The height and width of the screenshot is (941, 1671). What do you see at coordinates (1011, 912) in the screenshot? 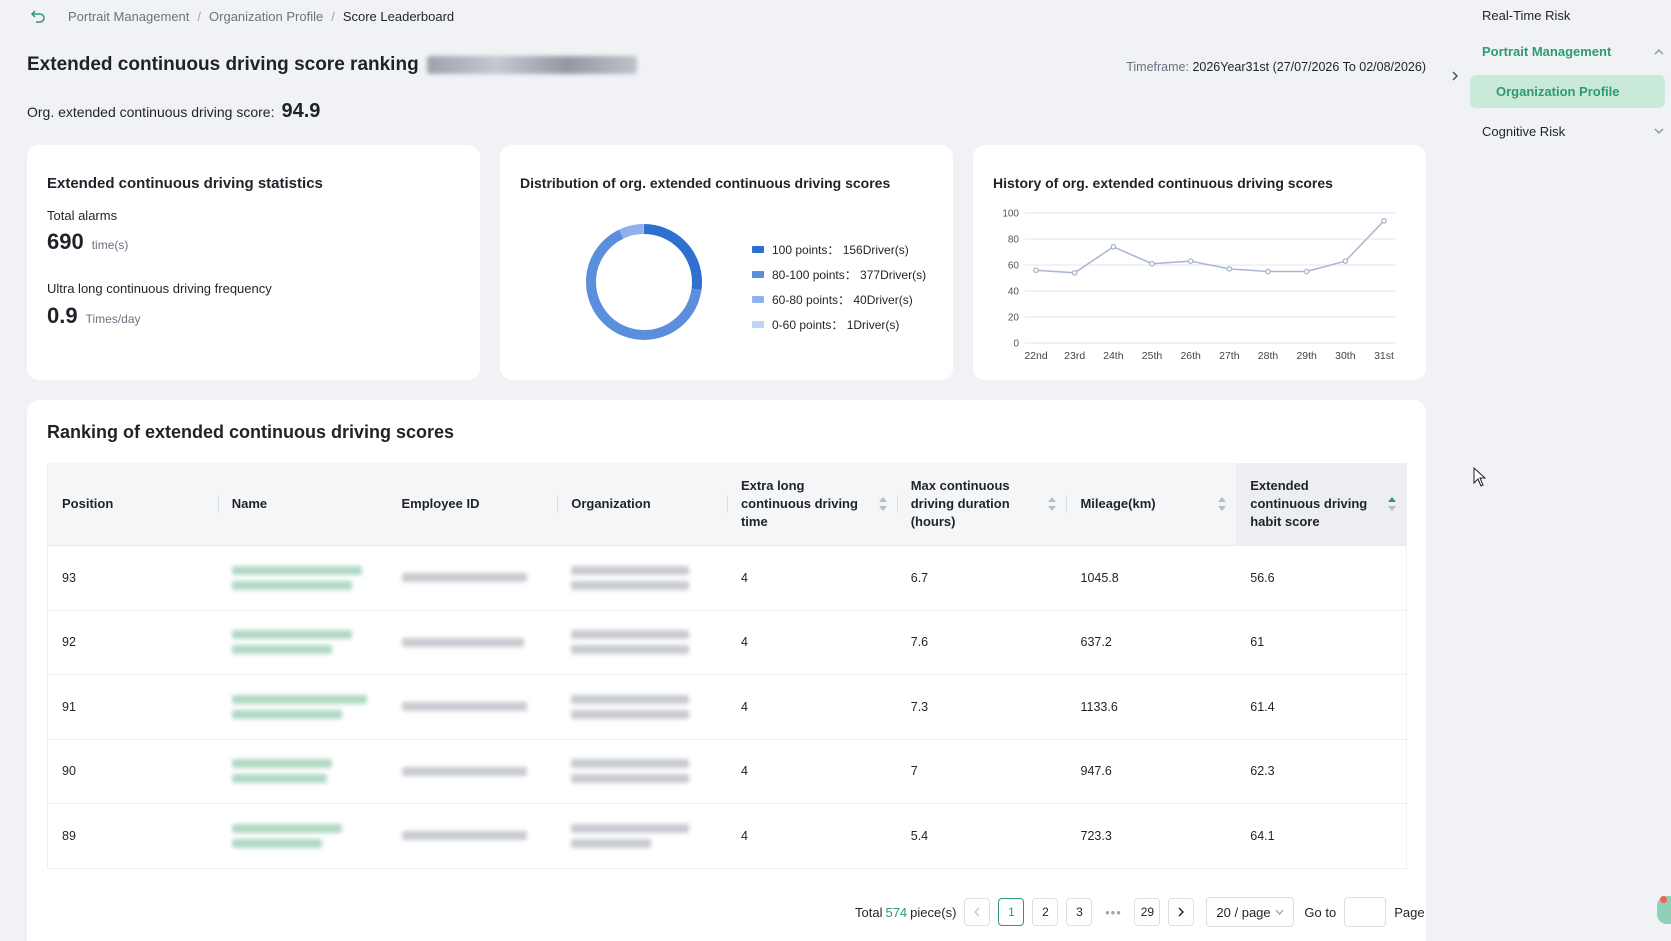
I see `page-button-1: 1` at bounding box center [1011, 912].